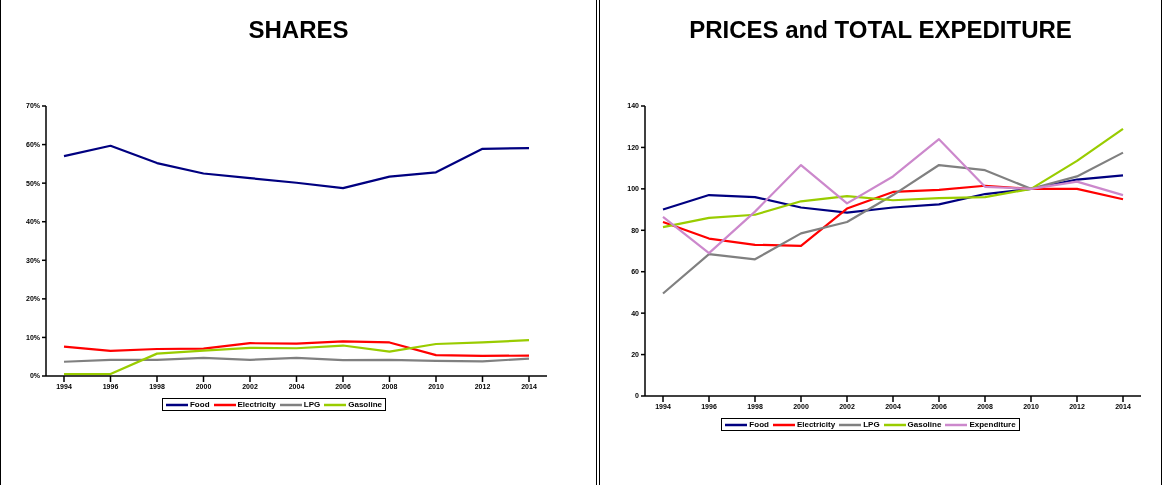 The image size is (1162, 485). I want to click on chart-title: SHARES, so click(298, 30).